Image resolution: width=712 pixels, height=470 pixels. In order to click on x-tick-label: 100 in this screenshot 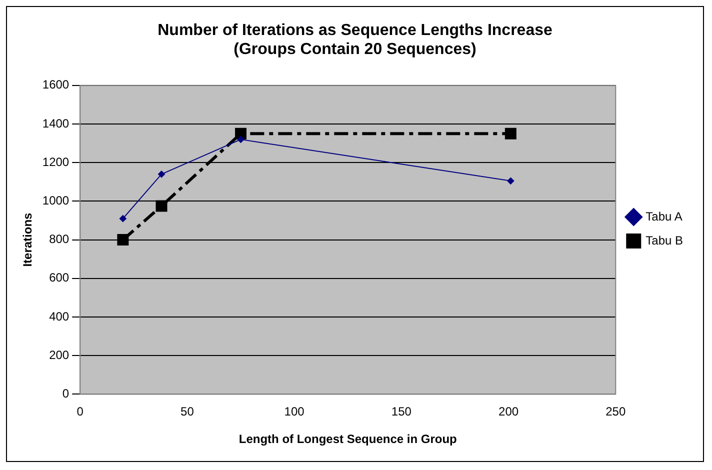, I will do `click(294, 411)`.